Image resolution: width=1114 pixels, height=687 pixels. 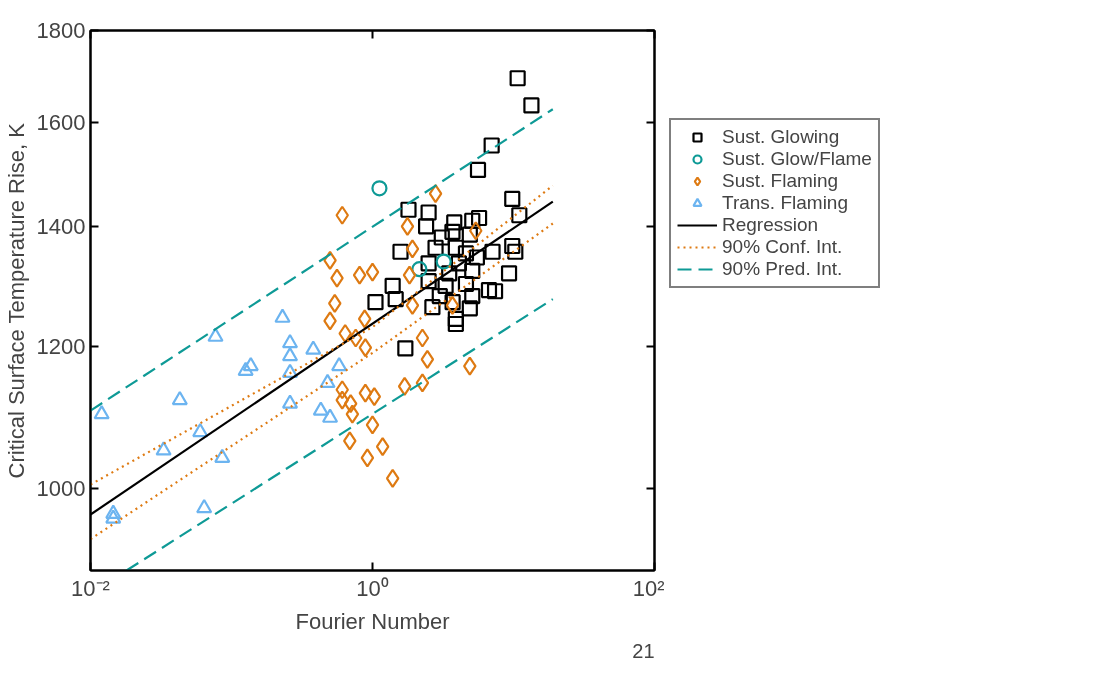 I want to click on x-axis-title: Fourier Number, so click(x=372, y=621).